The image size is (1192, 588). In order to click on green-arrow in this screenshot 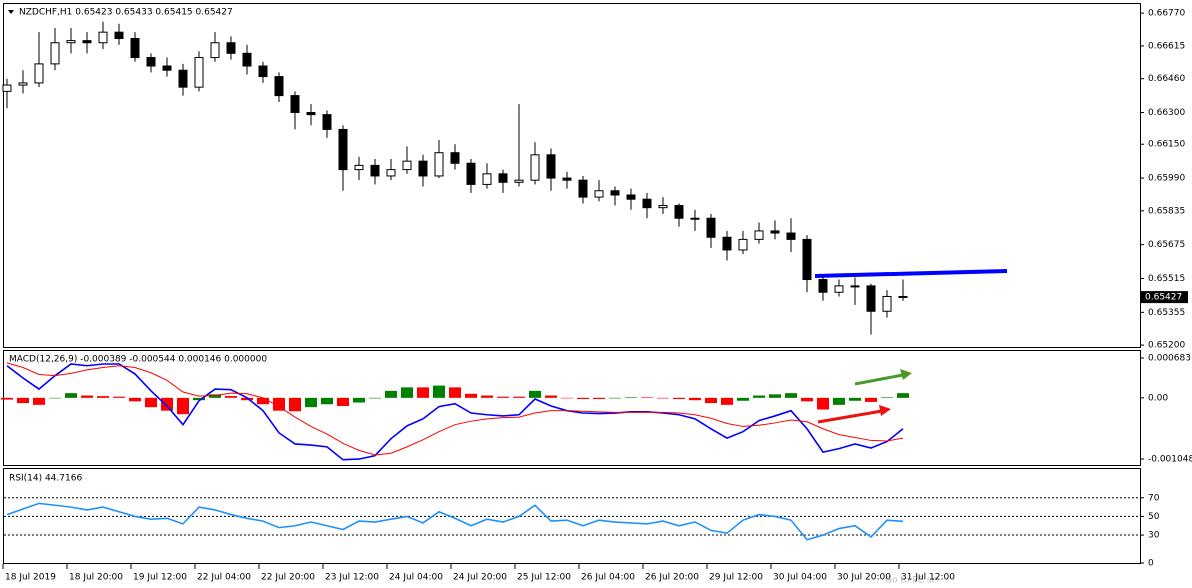, I will do `click(883, 377)`.